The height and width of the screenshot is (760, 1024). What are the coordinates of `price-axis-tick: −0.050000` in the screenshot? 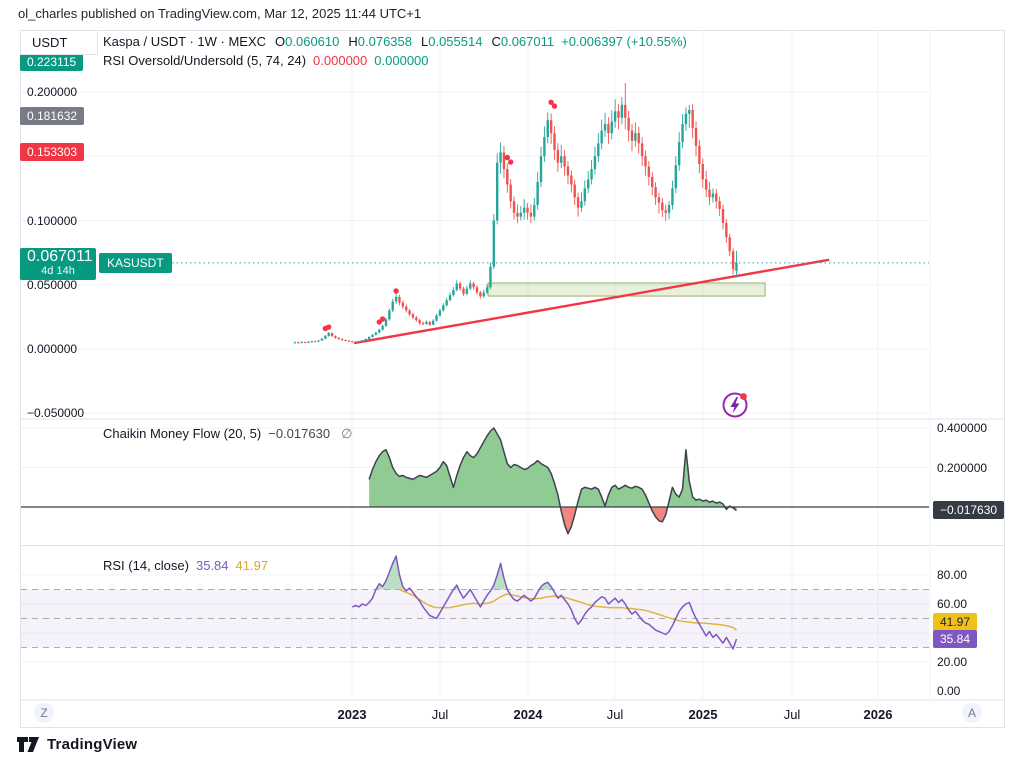 It's located at (56, 413).